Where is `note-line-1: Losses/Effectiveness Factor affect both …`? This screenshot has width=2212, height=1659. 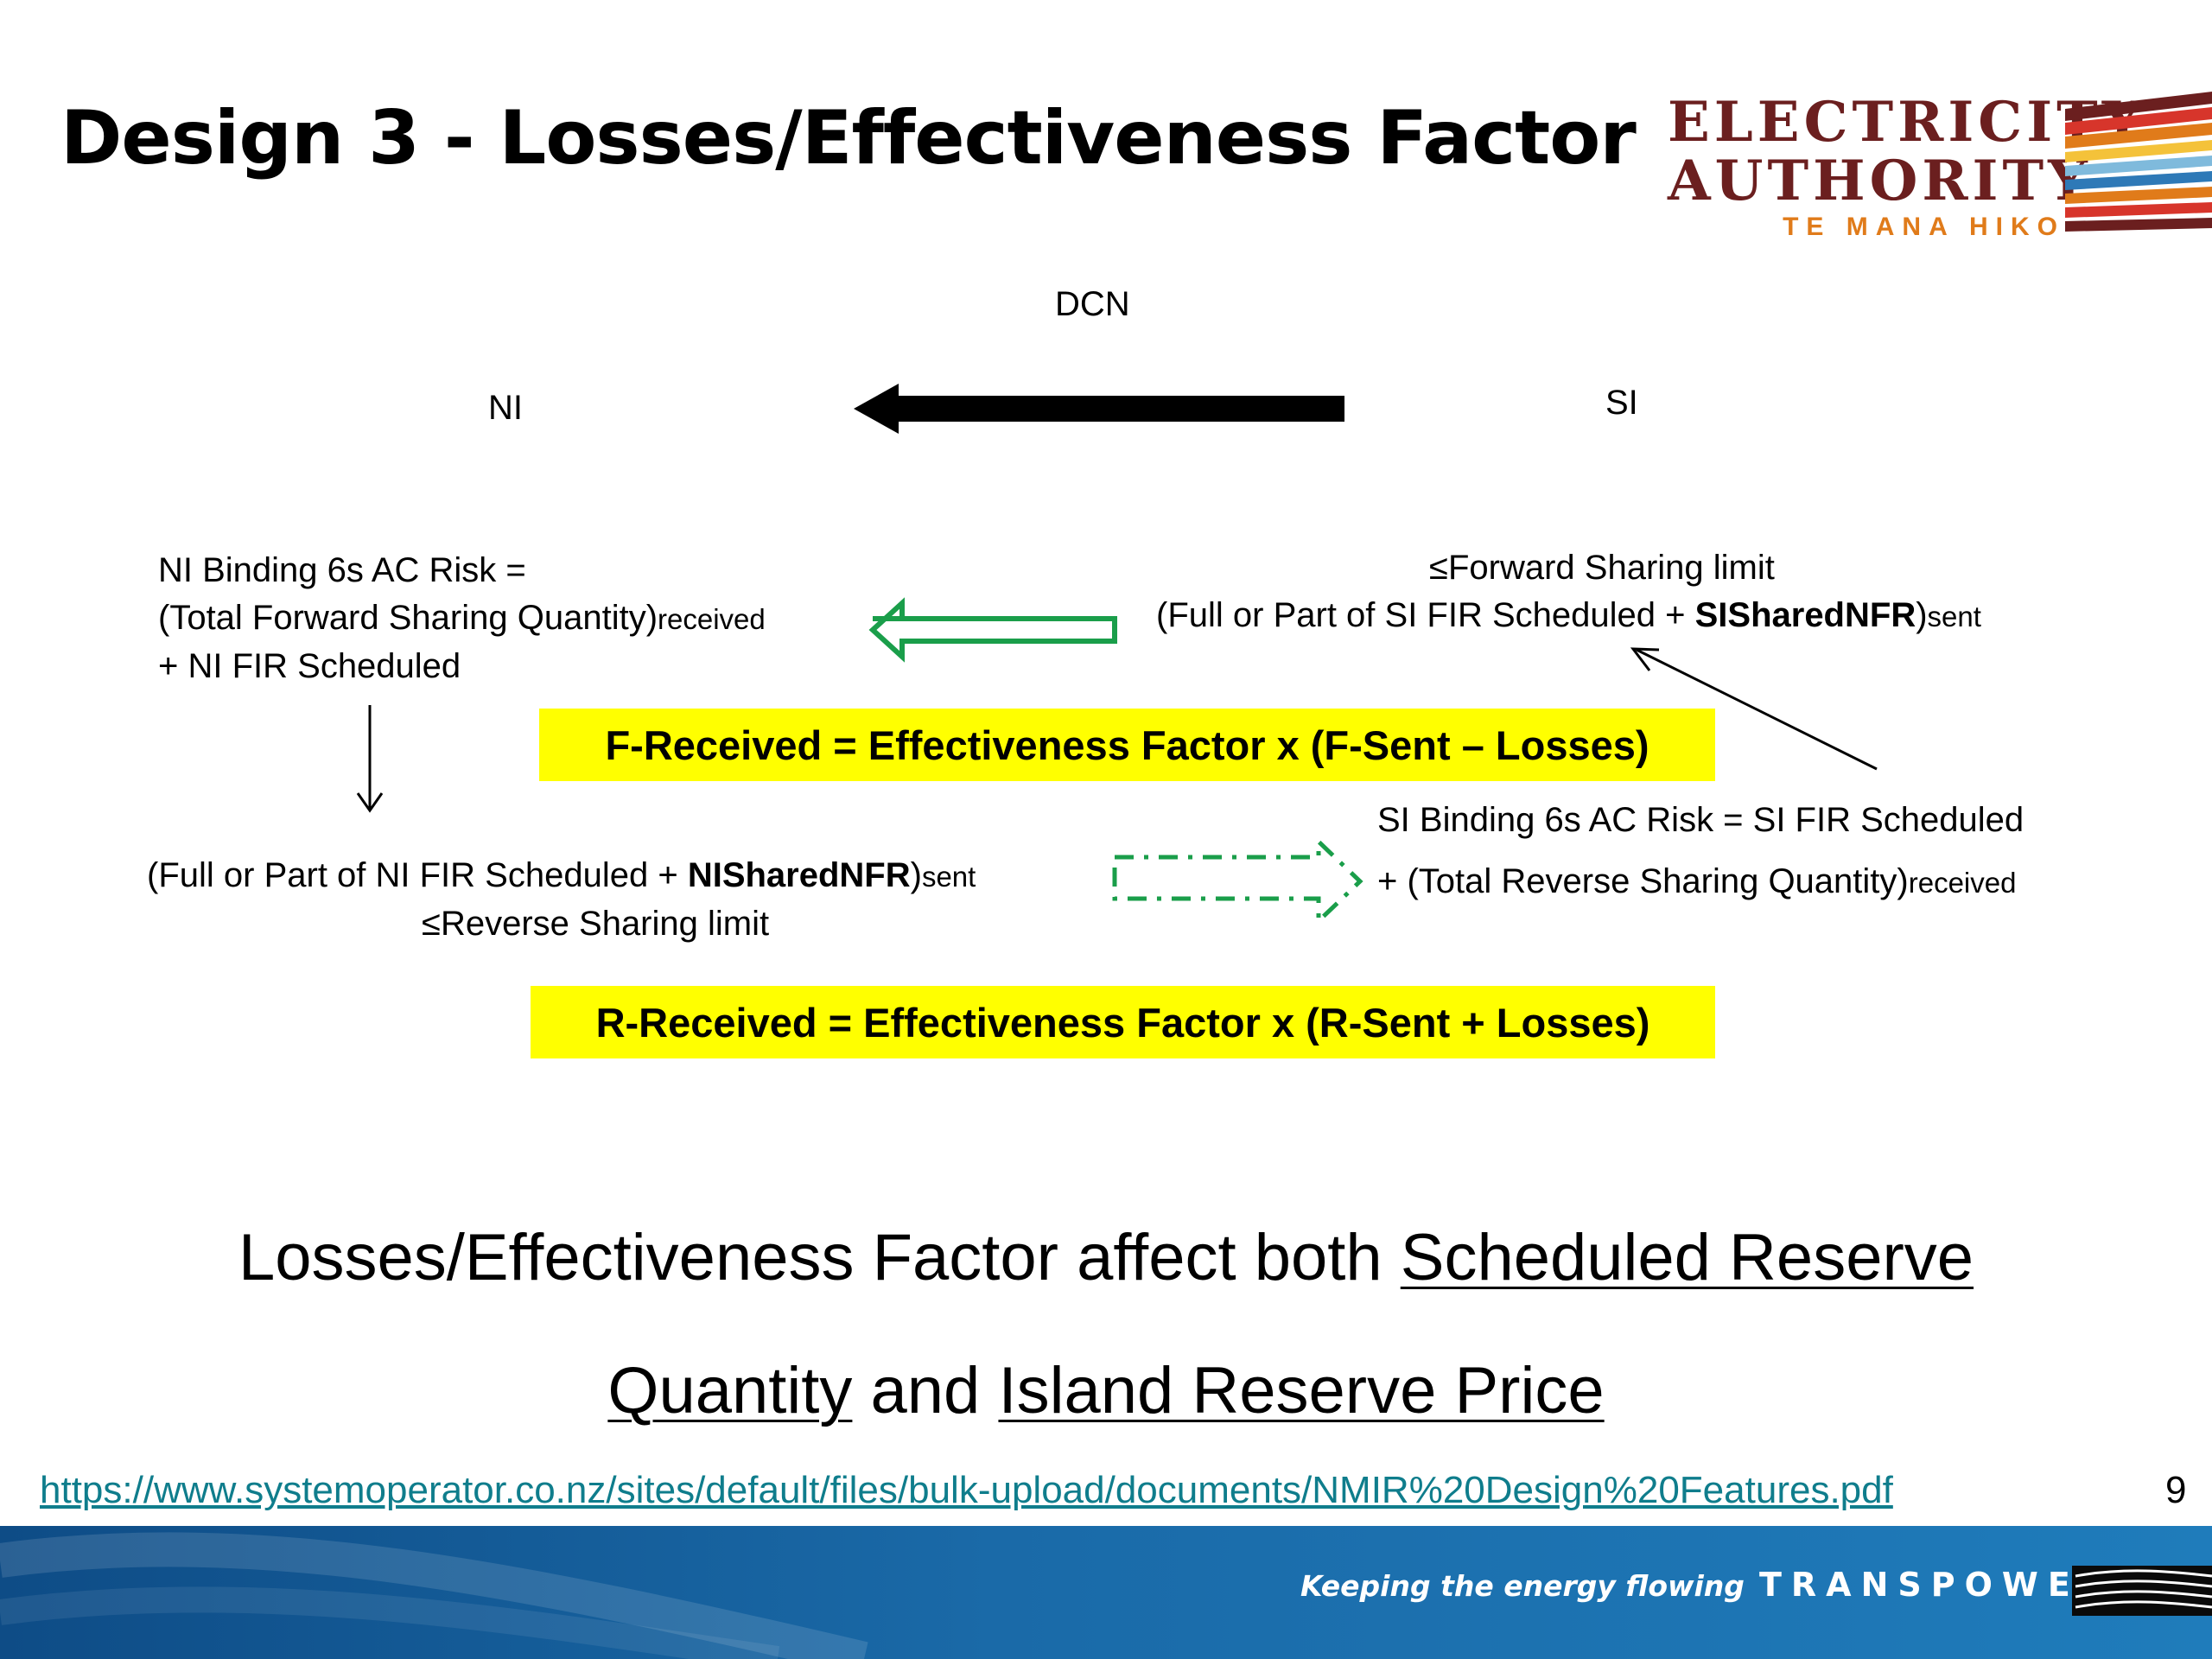
note-line-1: Losses/Effectiveness Factor affect both … is located at coordinates (1106, 1257).